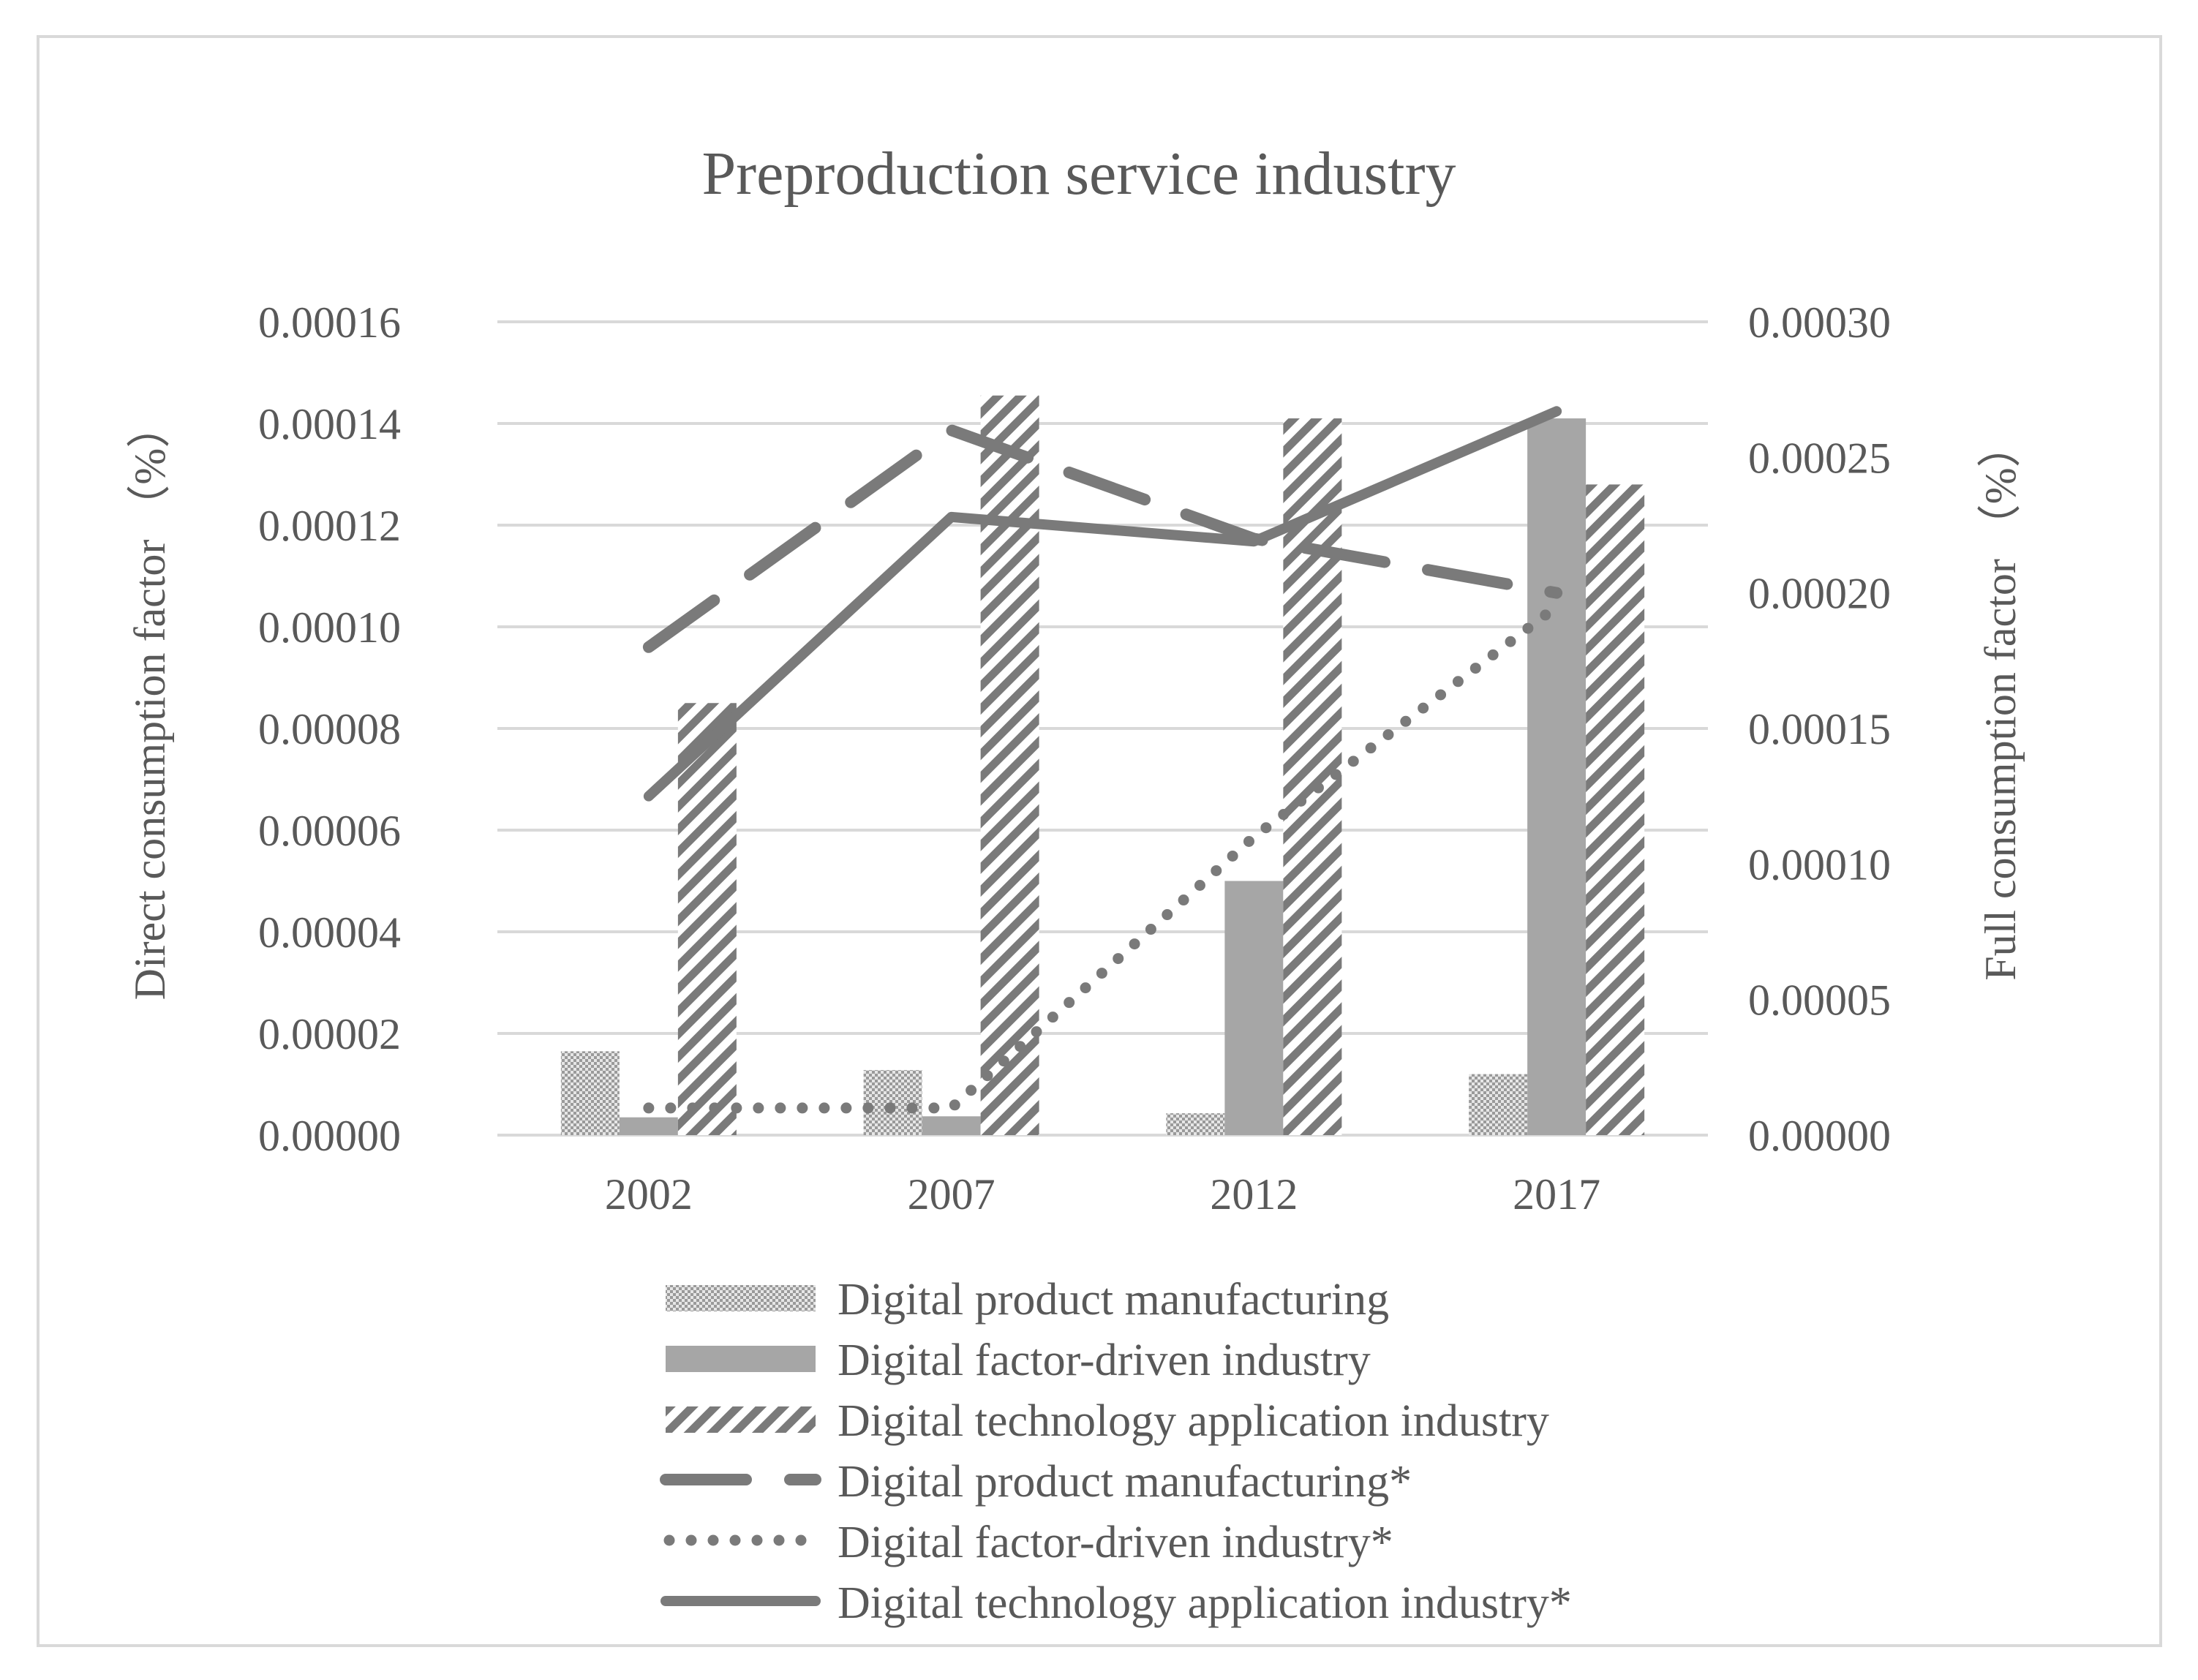 The width and height of the screenshot is (2198, 1680). What do you see at coordinates (329, 1136) in the screenshot?
I see `left-tick-label: 0.00000` at bounding box center [329, 1136].